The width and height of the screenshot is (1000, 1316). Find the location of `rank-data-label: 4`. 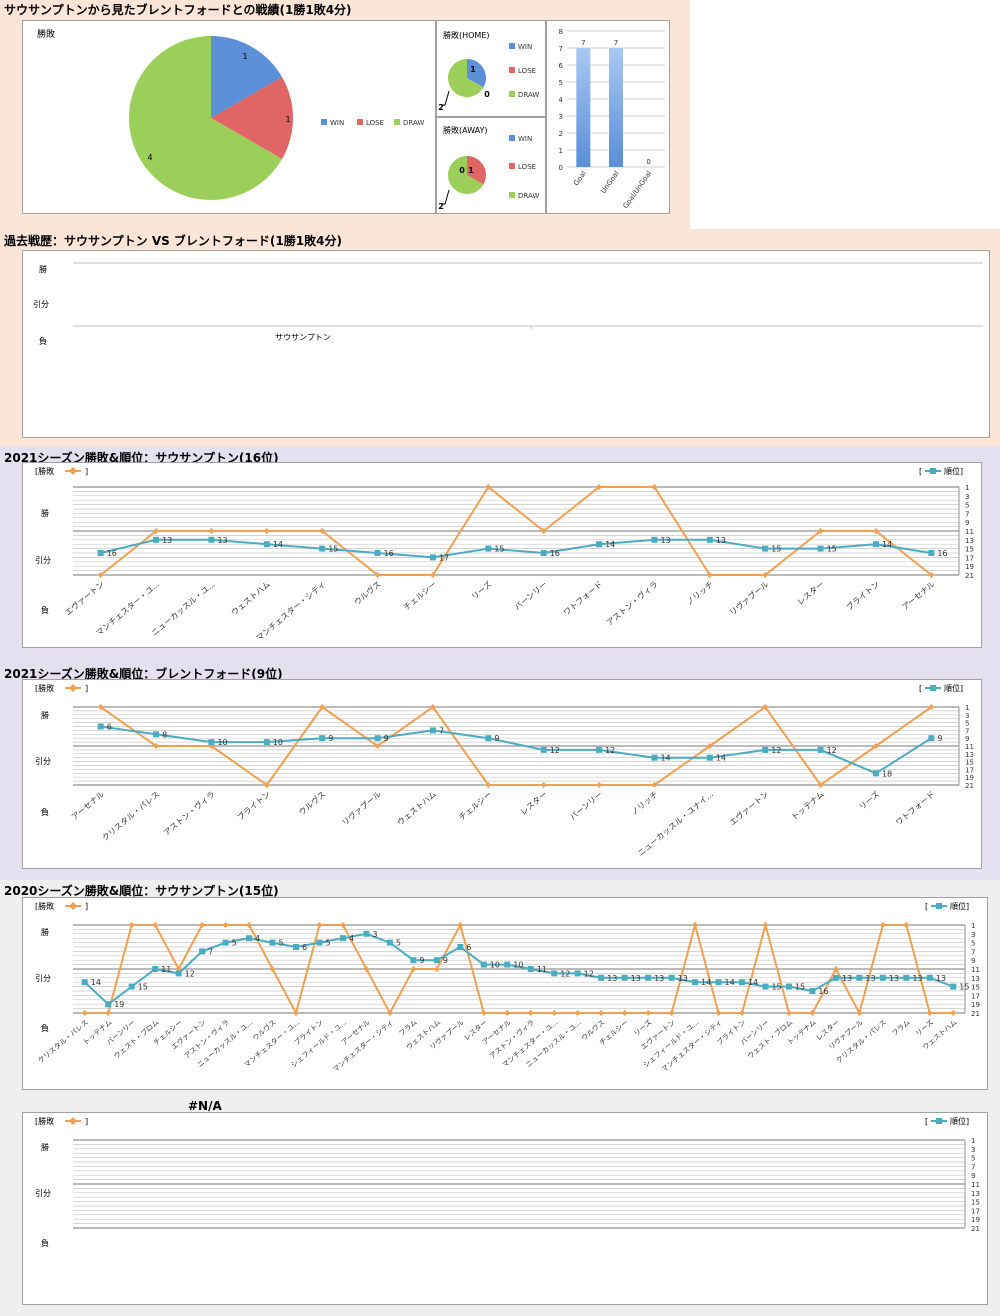

rank-data-label: 4 is located at coordinates (257, 938).